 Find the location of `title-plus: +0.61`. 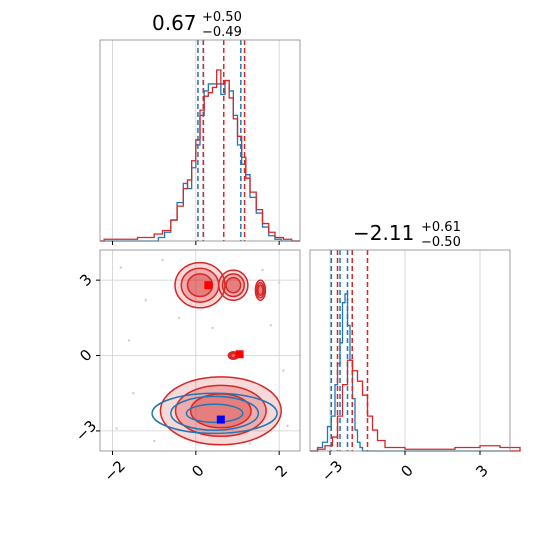

title-plus: +0.61 is located at coordinates (441, 227).